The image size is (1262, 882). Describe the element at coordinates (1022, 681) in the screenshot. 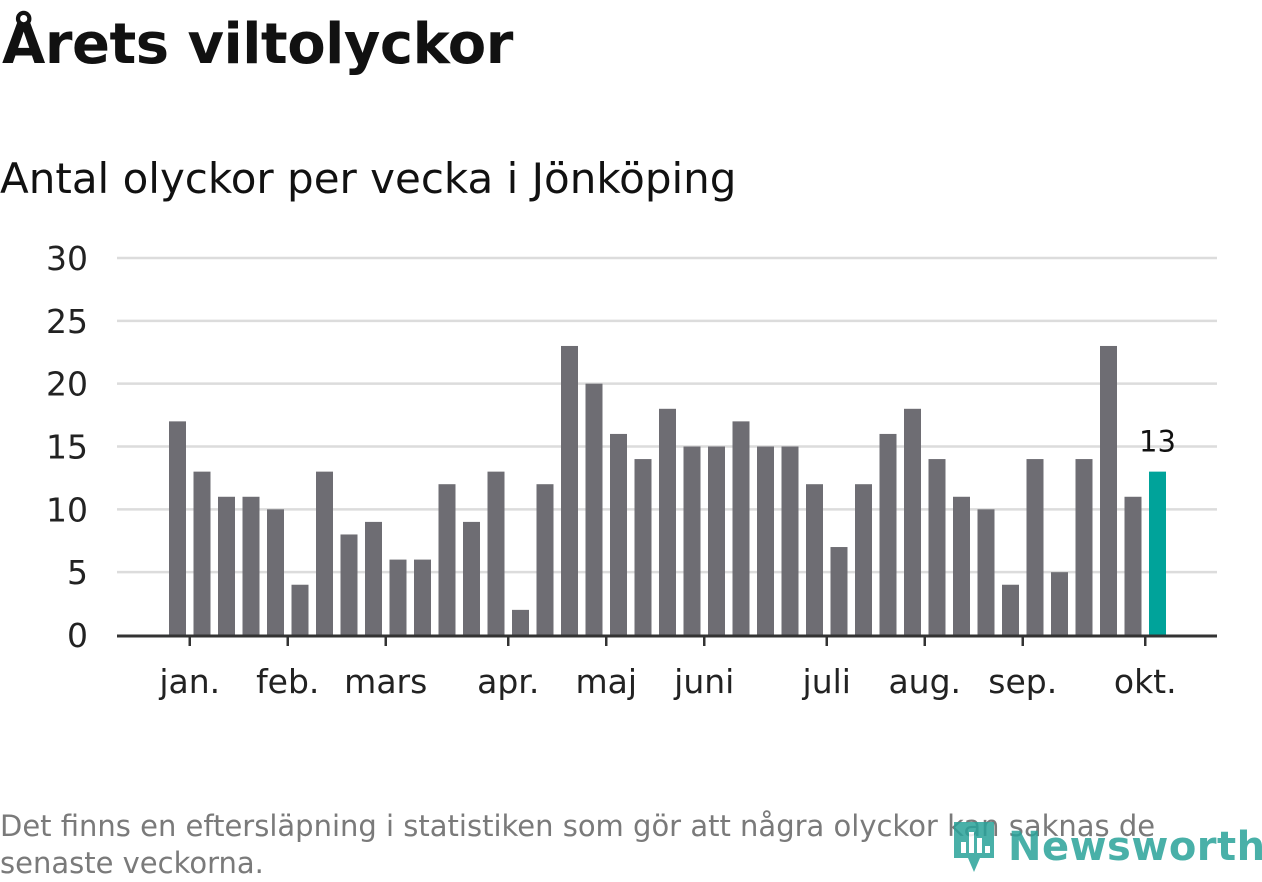

I see `x-tick-label: sep.` at that location.